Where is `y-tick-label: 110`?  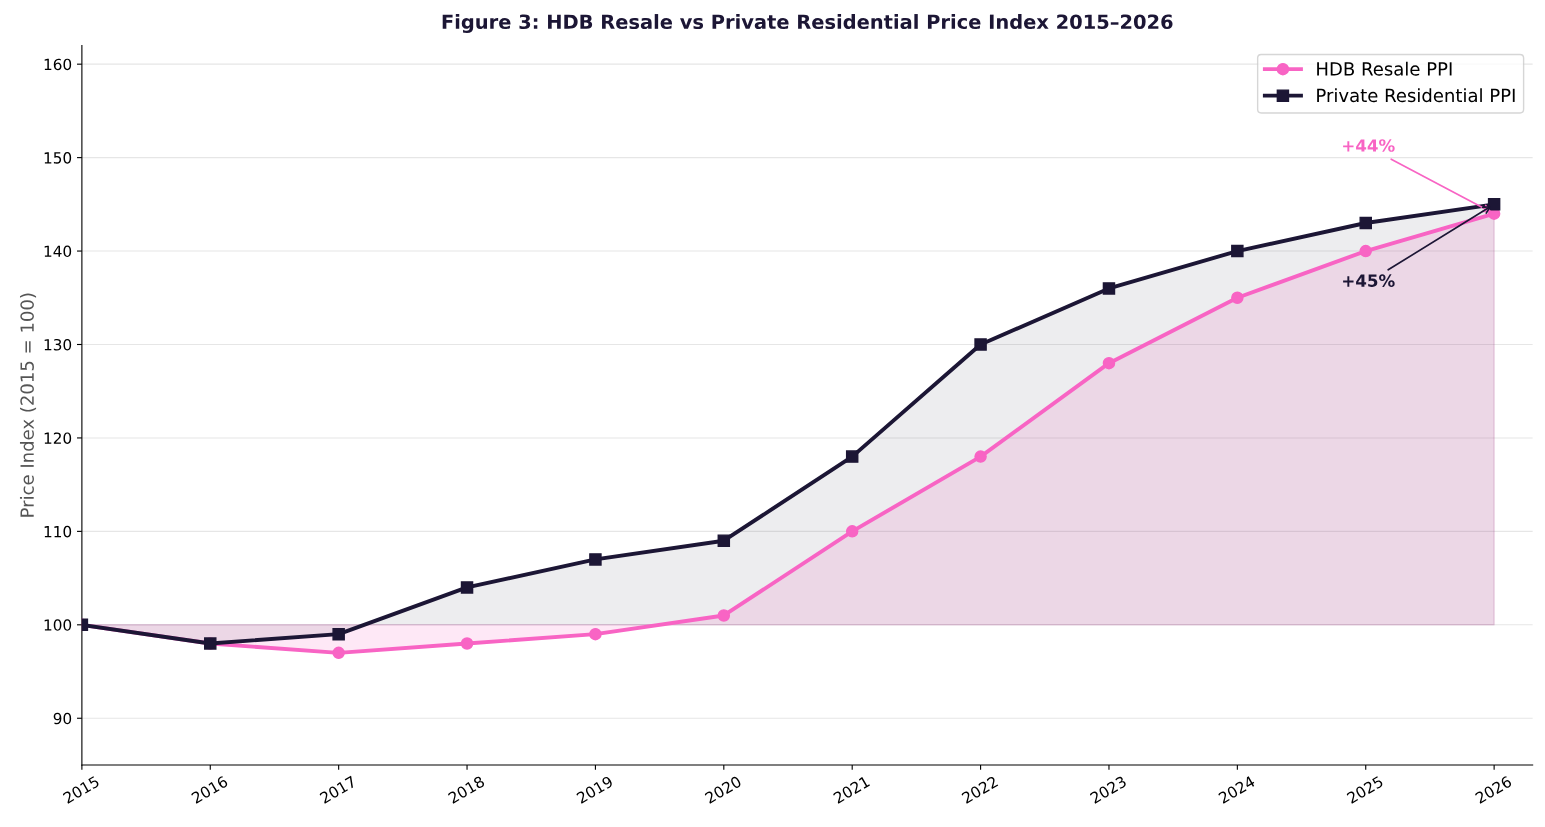 y-tick-label: 110 is located at coordinates (58, 531).